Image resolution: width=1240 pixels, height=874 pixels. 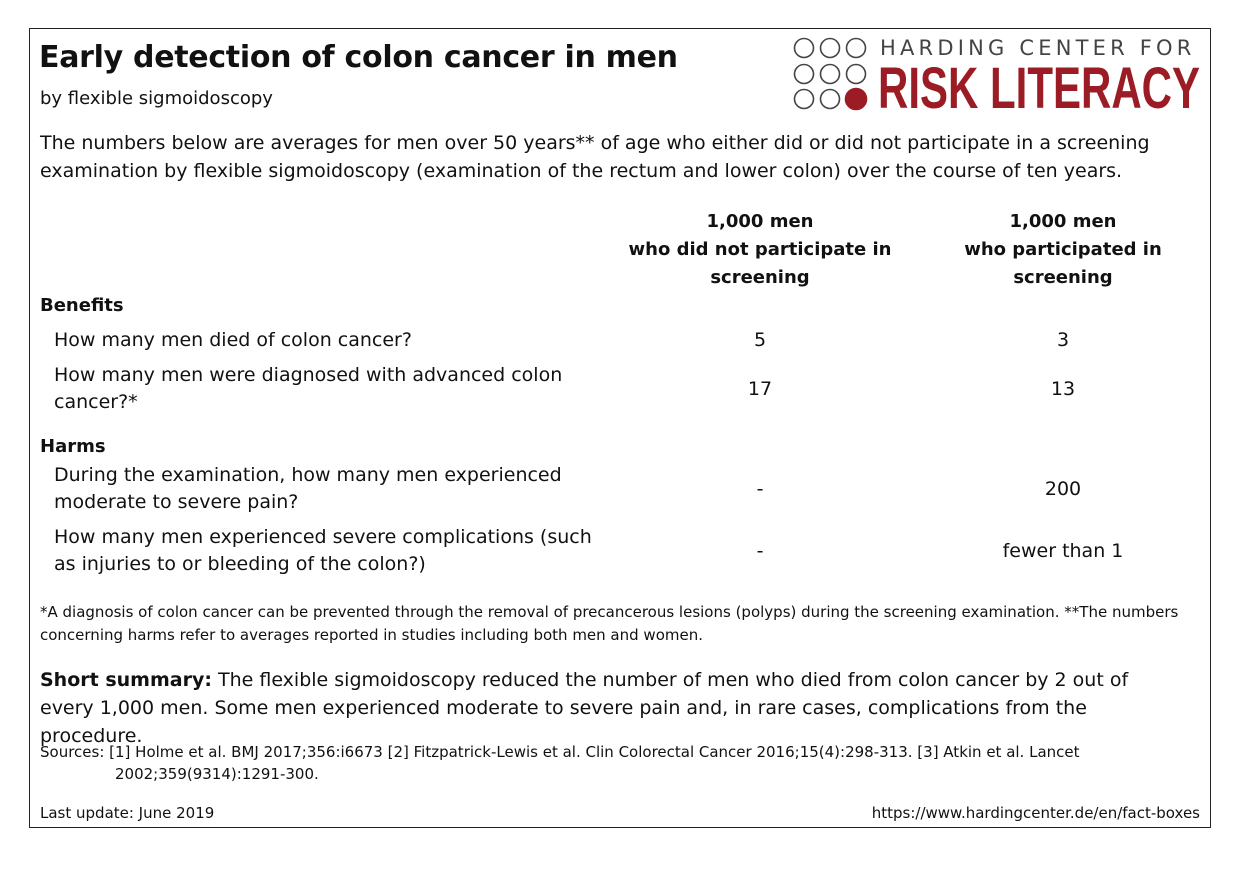 I want to click on summary-label: Short summary:, so click(x=126, y=680).